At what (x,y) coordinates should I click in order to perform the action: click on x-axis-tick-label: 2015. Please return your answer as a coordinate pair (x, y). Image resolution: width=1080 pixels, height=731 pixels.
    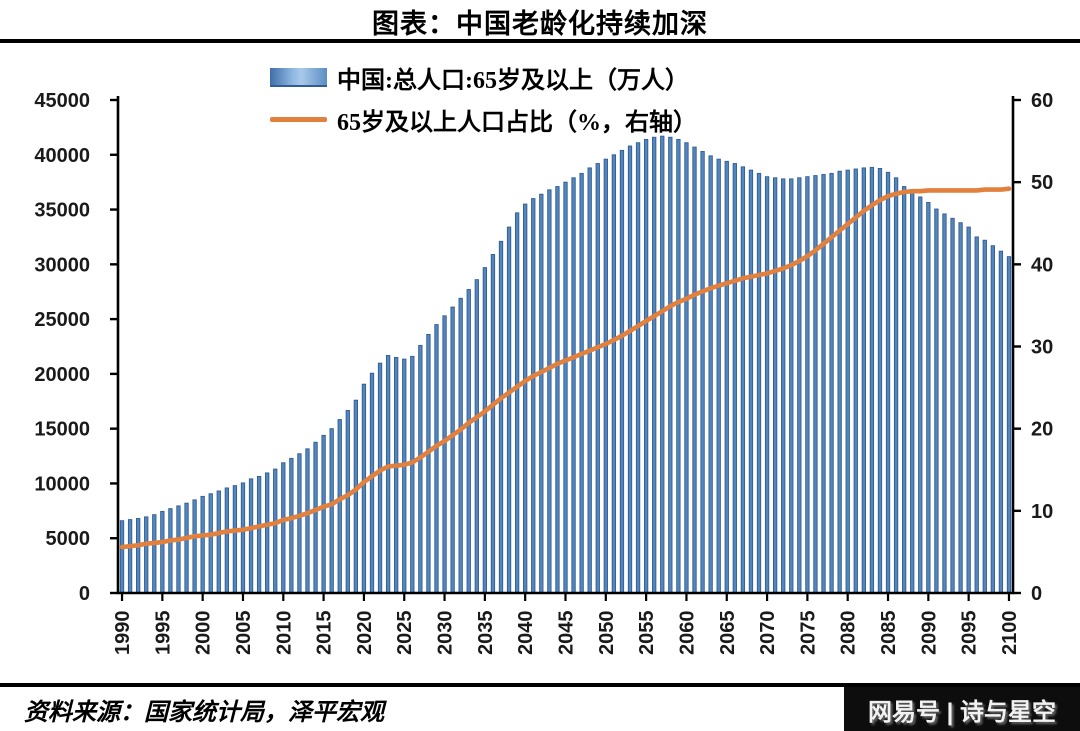
    Looking at the image, I should click on (325, 633).